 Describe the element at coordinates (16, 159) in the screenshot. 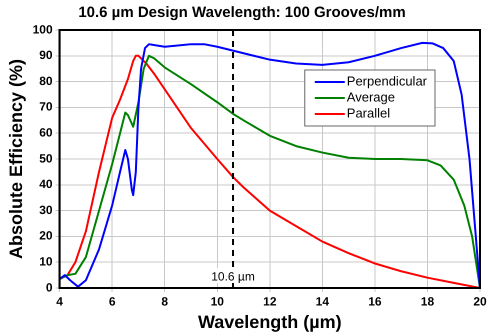

I see `y-axis-title: Absolute Efficiency (%)` at that location.